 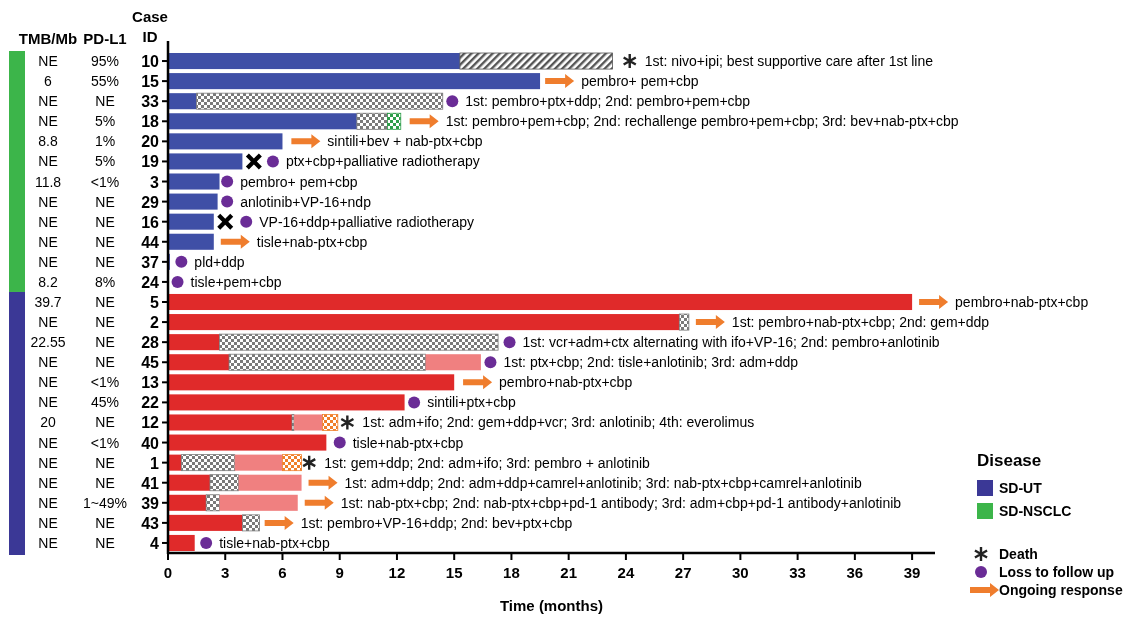 I want to click on y-axis-title: Case ID, so click(x=150, y=26).